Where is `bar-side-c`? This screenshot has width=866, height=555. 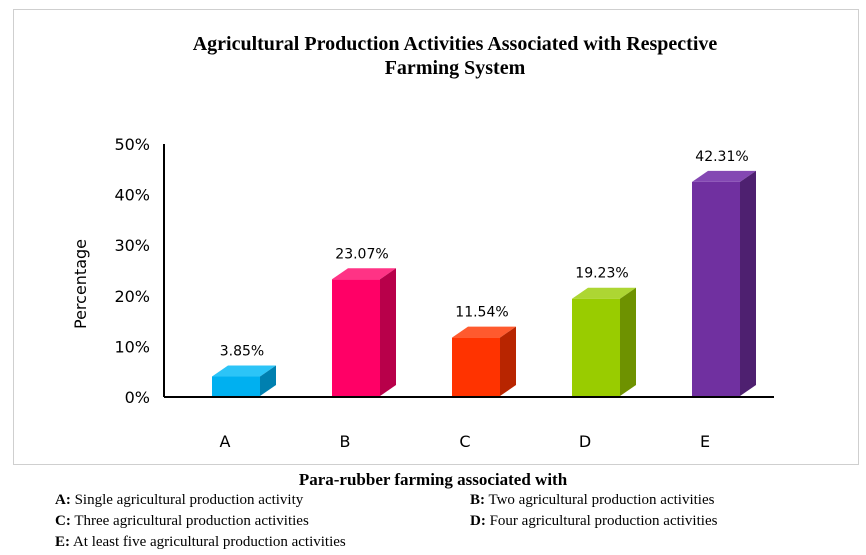 bar-side-c is located at coordinates (508, 361).